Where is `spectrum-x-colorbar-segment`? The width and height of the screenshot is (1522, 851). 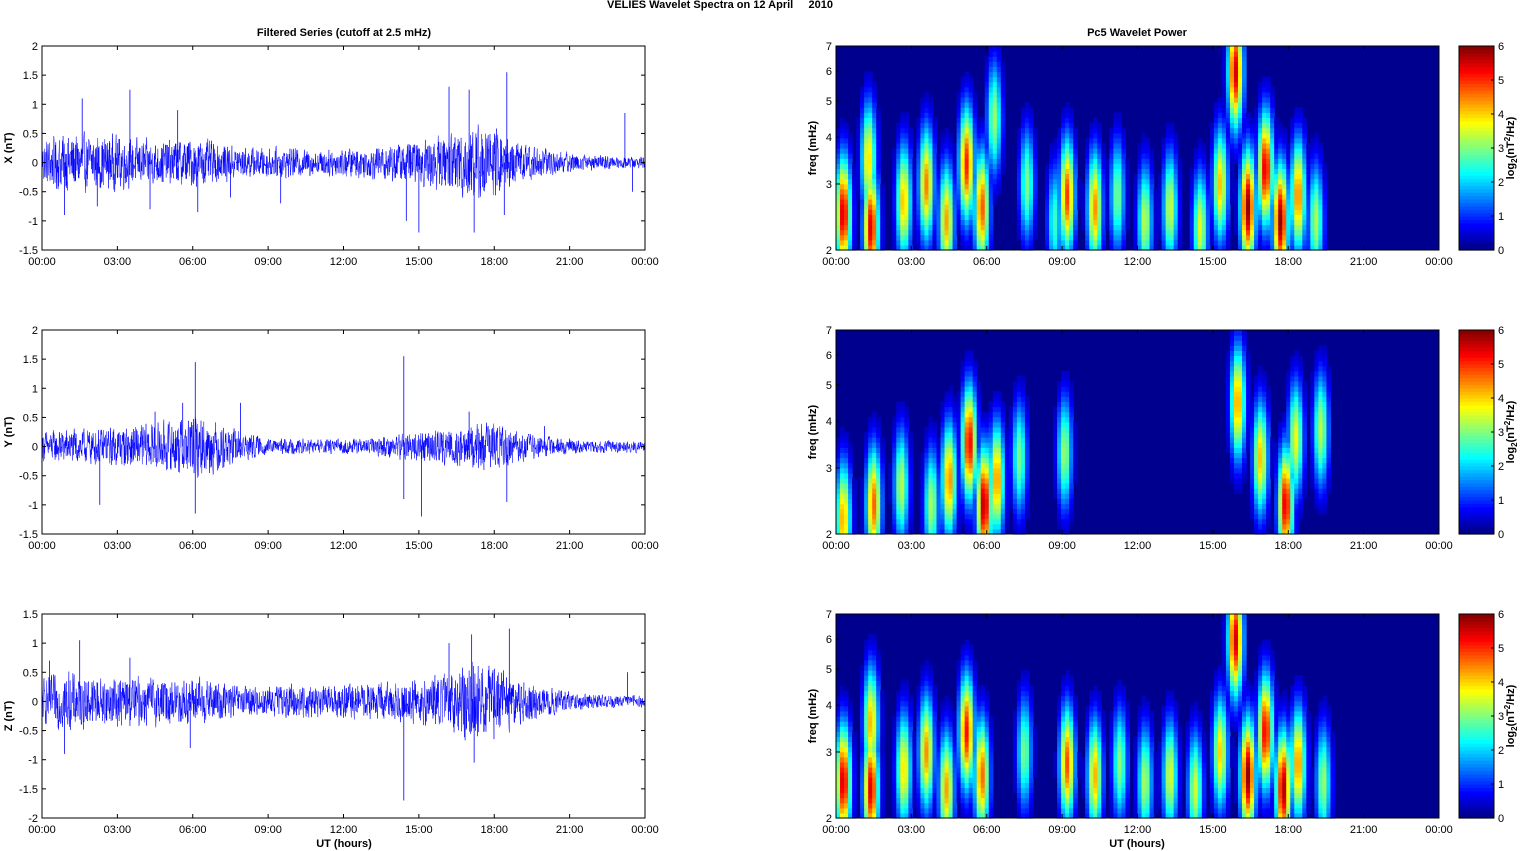
spectrum-x-colorbar-segment is located at coordinates (1476, 102).